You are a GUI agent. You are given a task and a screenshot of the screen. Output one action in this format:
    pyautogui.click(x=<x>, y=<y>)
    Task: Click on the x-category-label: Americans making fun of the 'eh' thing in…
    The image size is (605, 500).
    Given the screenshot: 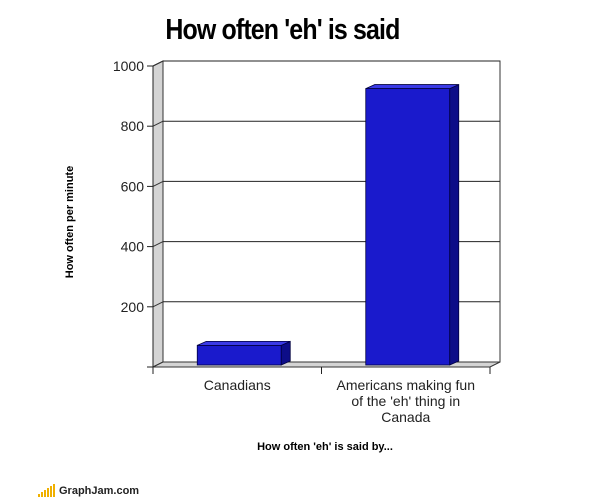 What is the action you would take?
    pyautogui.click(x=406, y=401)
    